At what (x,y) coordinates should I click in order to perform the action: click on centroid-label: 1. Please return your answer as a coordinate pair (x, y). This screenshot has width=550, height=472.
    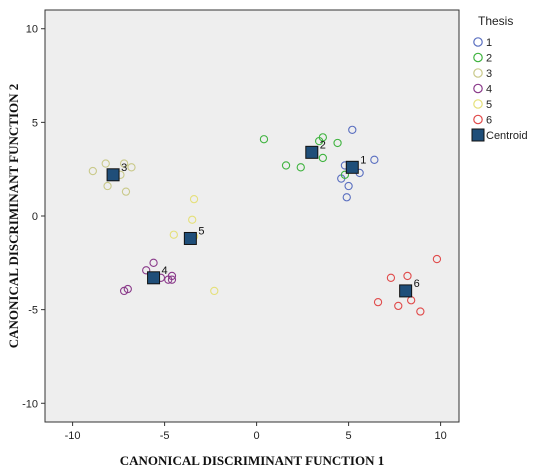
    Looking at the image, I should click on (363, 160).